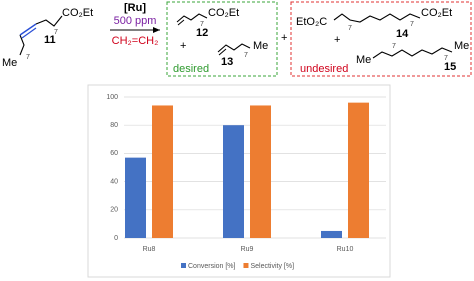  I want to click on arrow-head, so click(156, 30).